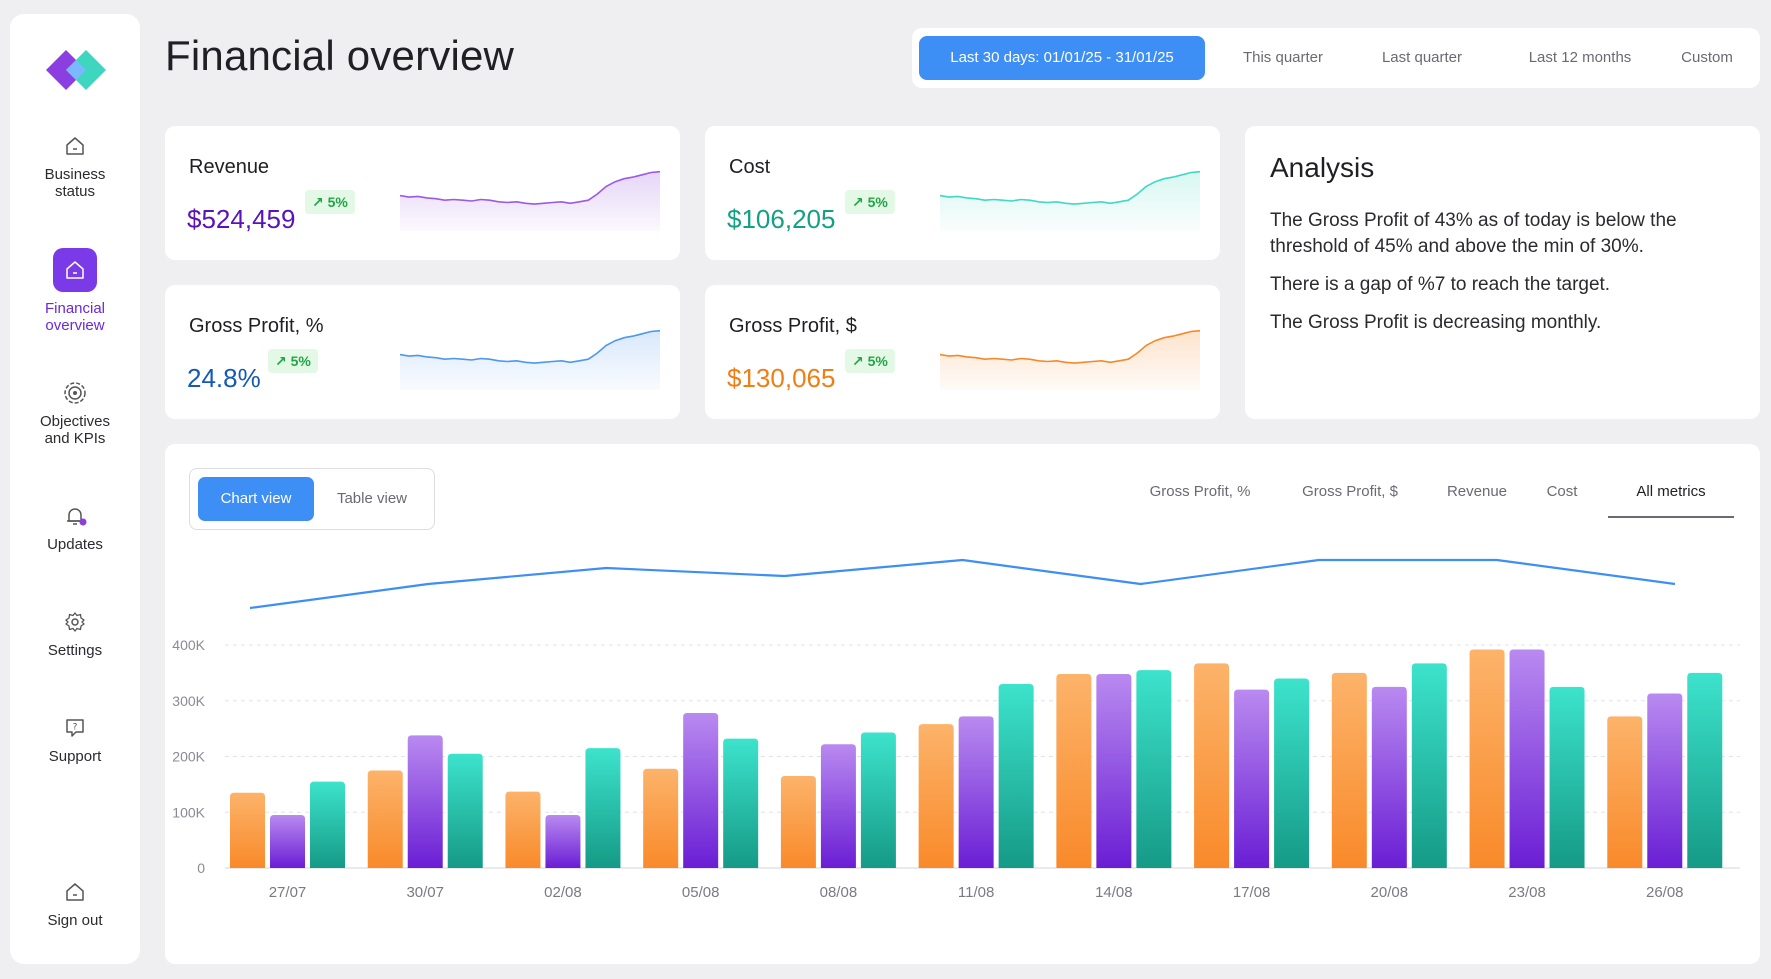 The image size is (1771, 979). Describe the element at coordinates (701, 892) in the screenshot. I see `x-tick-label: 05/08` at that location.